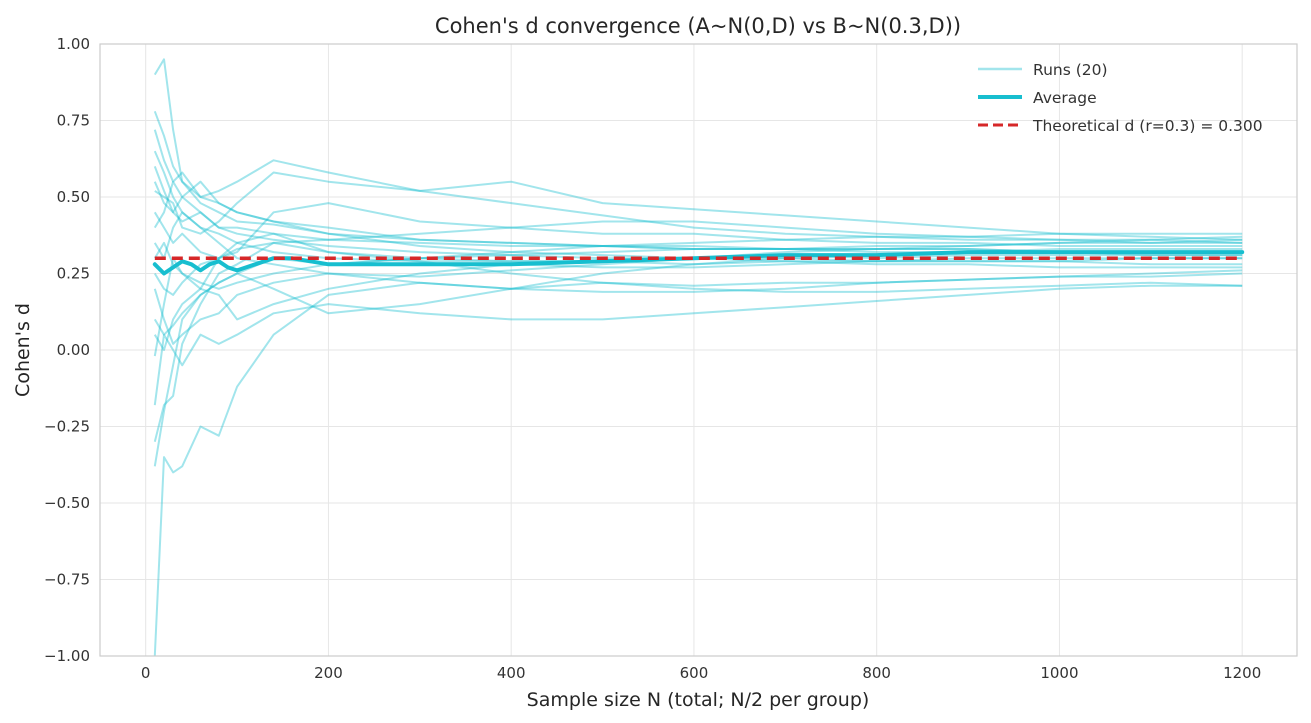  What do you see at coordinates (511, 673) in the screenshot?
I see `x-tick-label: 400` at bounding box center [511, 673].